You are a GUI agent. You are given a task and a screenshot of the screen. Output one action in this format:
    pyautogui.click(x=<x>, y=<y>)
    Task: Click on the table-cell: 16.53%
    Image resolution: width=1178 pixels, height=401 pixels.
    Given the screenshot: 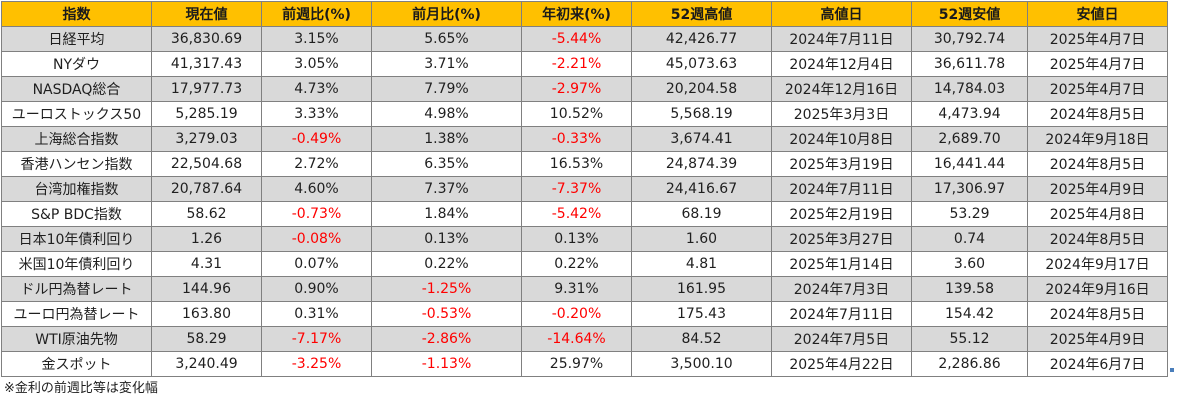 What is the action you would take?
    pyautogui.click(x=576, y=164)
    